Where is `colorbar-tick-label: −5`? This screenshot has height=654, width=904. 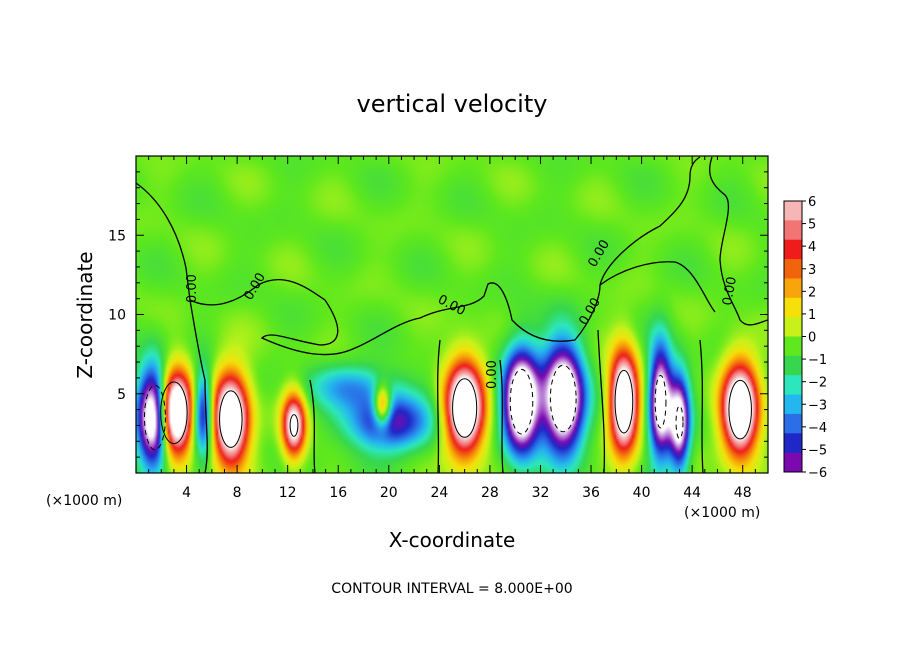
colorbar-tick-label: −5 is located at coordinates (817, 450).